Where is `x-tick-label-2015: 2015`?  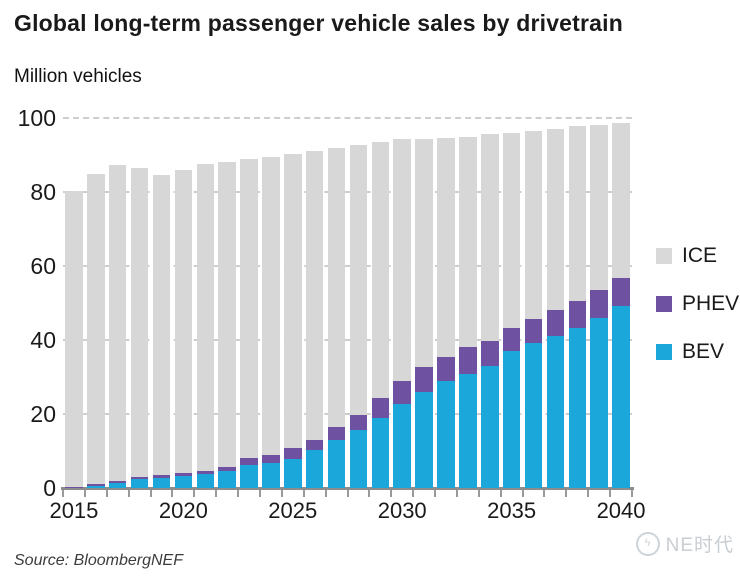 x-tick-label-2015: 2015 is located at coordinates (74, 510).